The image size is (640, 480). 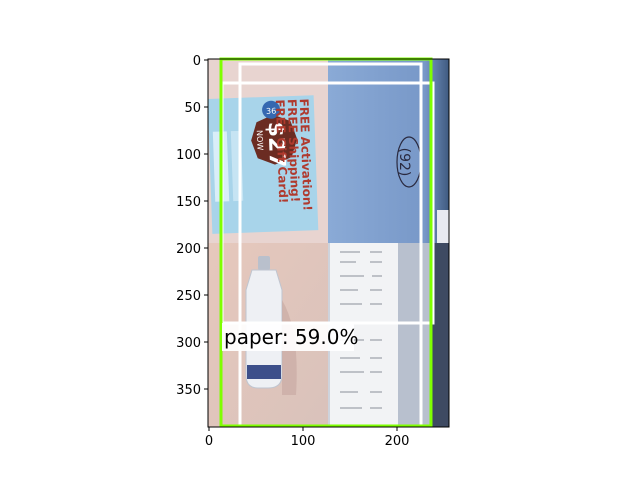 I want to click on detection-label: paper: 59.0%, so click(x=290, y=337).